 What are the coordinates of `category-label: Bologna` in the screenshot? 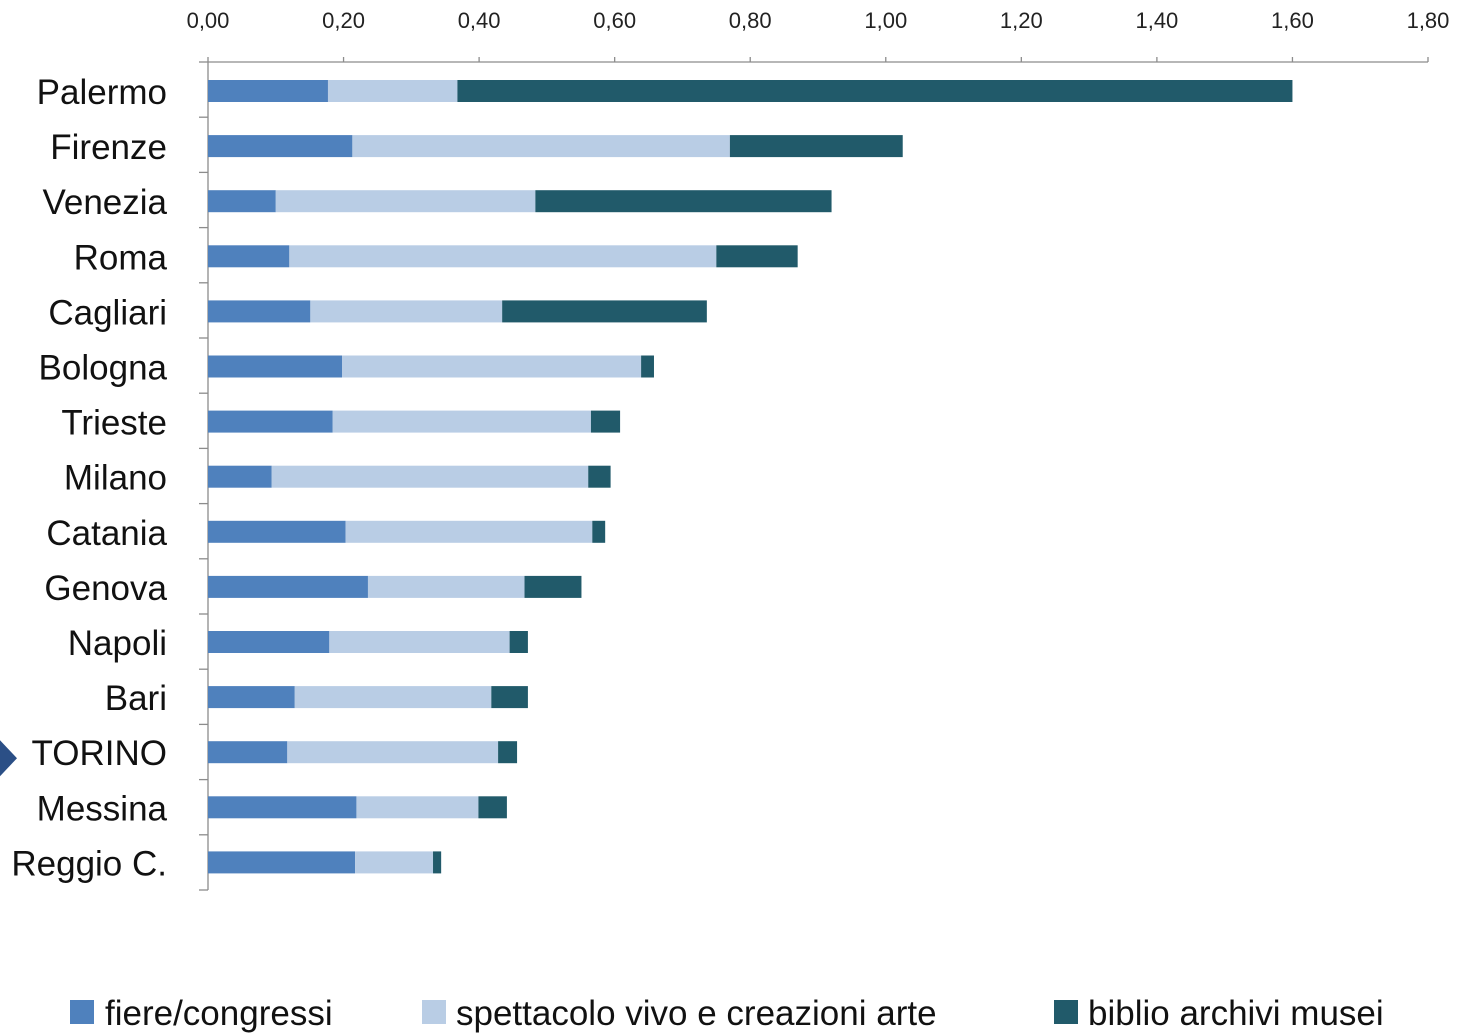 It's located at (103, 368).